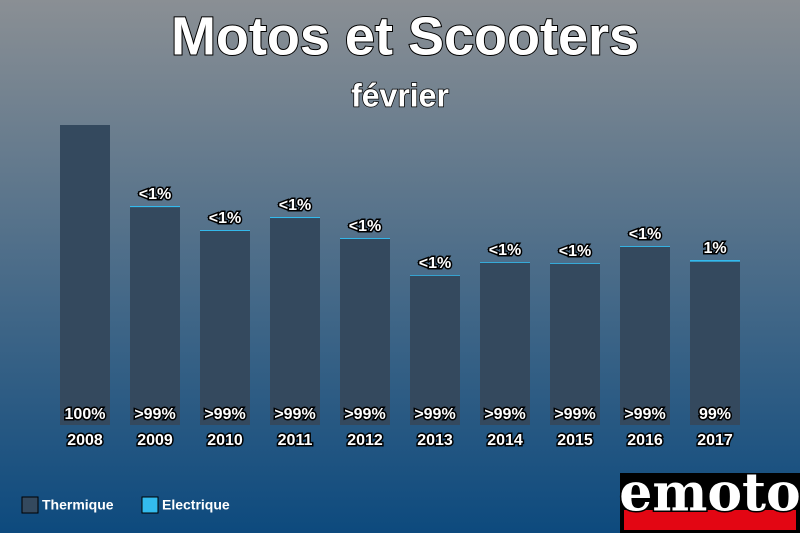  What do you see at coordinates (505, 440) in the screenshot?
I see `x-tick-label: 2014` at bounding box center [505, 440].